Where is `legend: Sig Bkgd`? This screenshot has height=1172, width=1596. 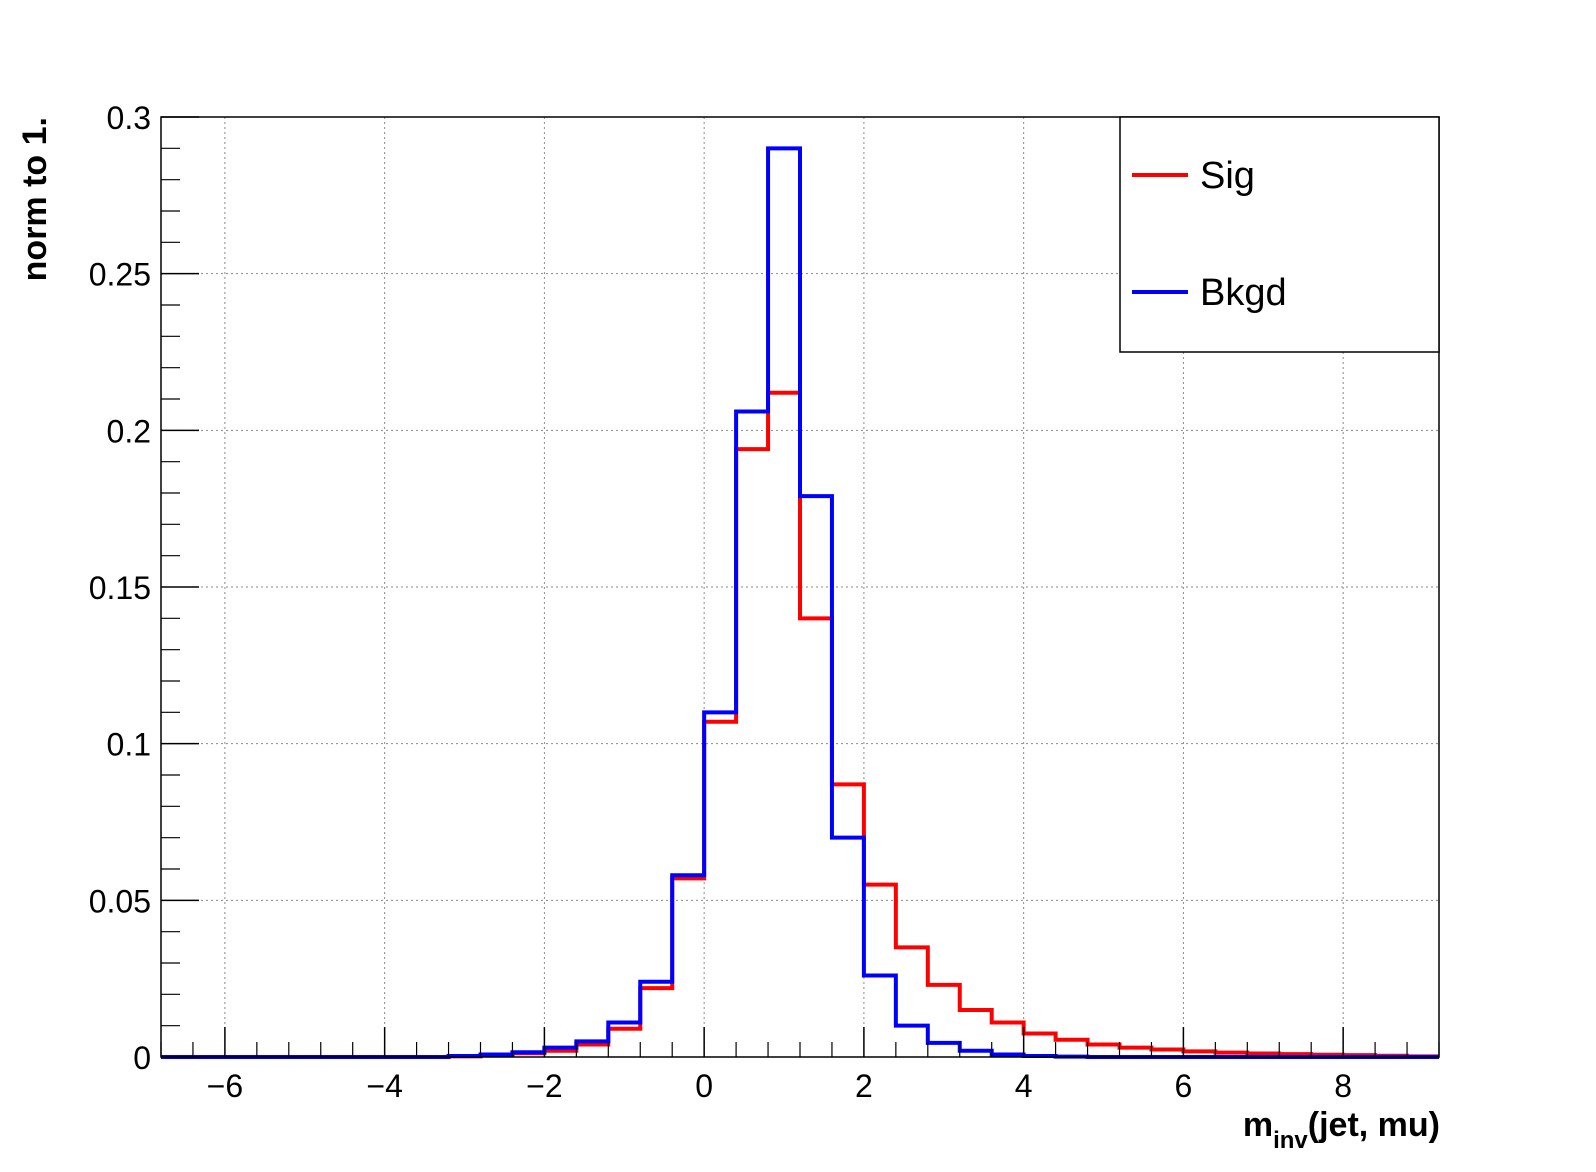
legend: Sig Bkgd is located at coordinates (1279, 234).